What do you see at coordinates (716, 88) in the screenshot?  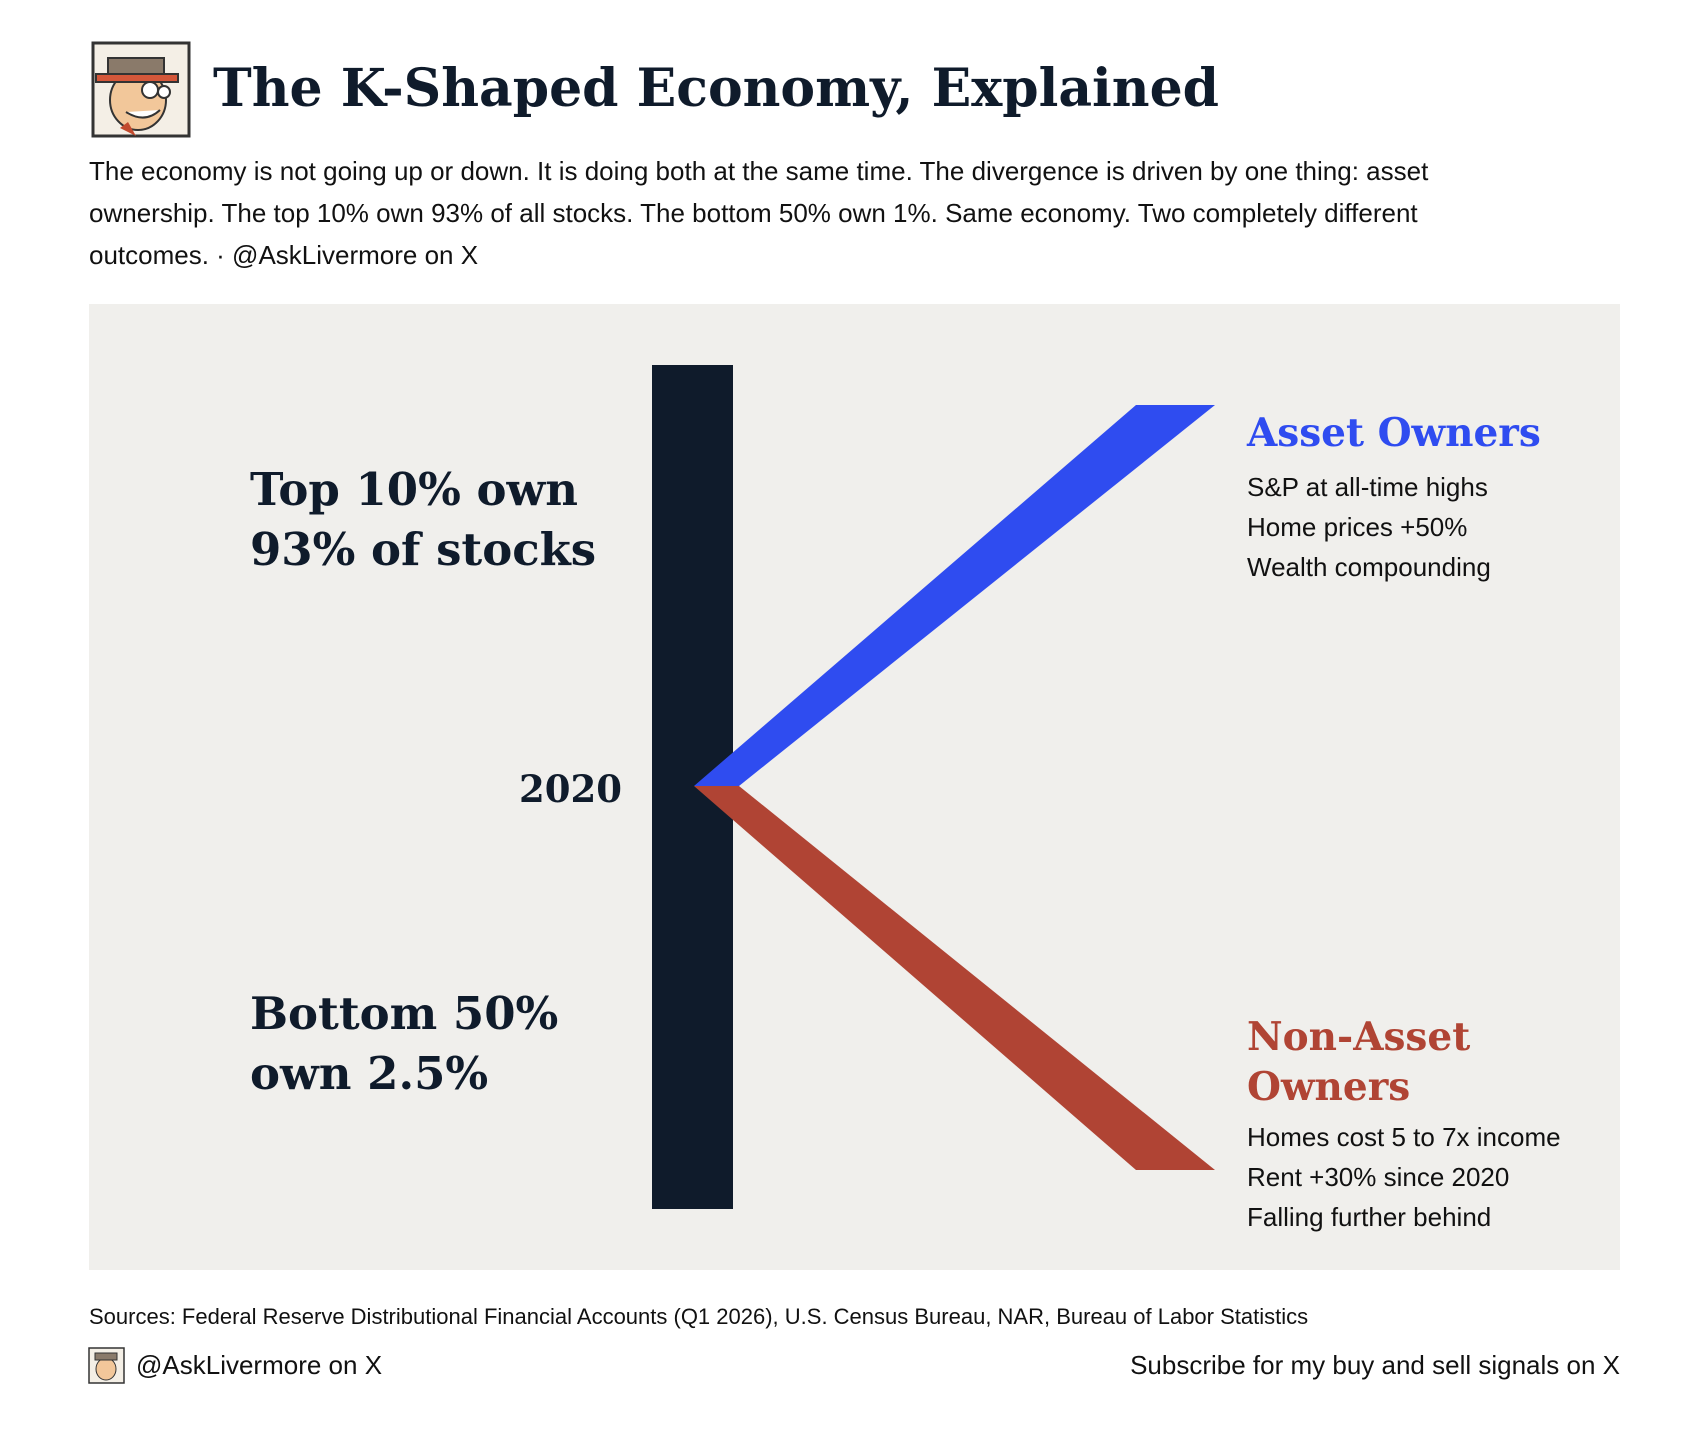 I see `title: The K-Shaped Economy, Explained` at bounding box center [716, 88].